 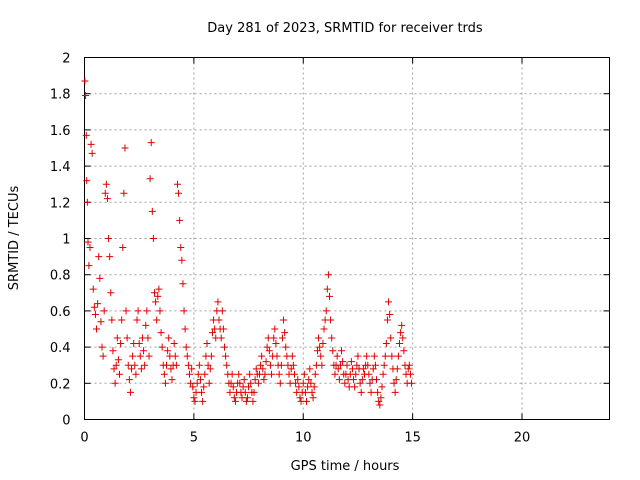 I want to click on x-tick-label: 20, so click(x=522, y=438).